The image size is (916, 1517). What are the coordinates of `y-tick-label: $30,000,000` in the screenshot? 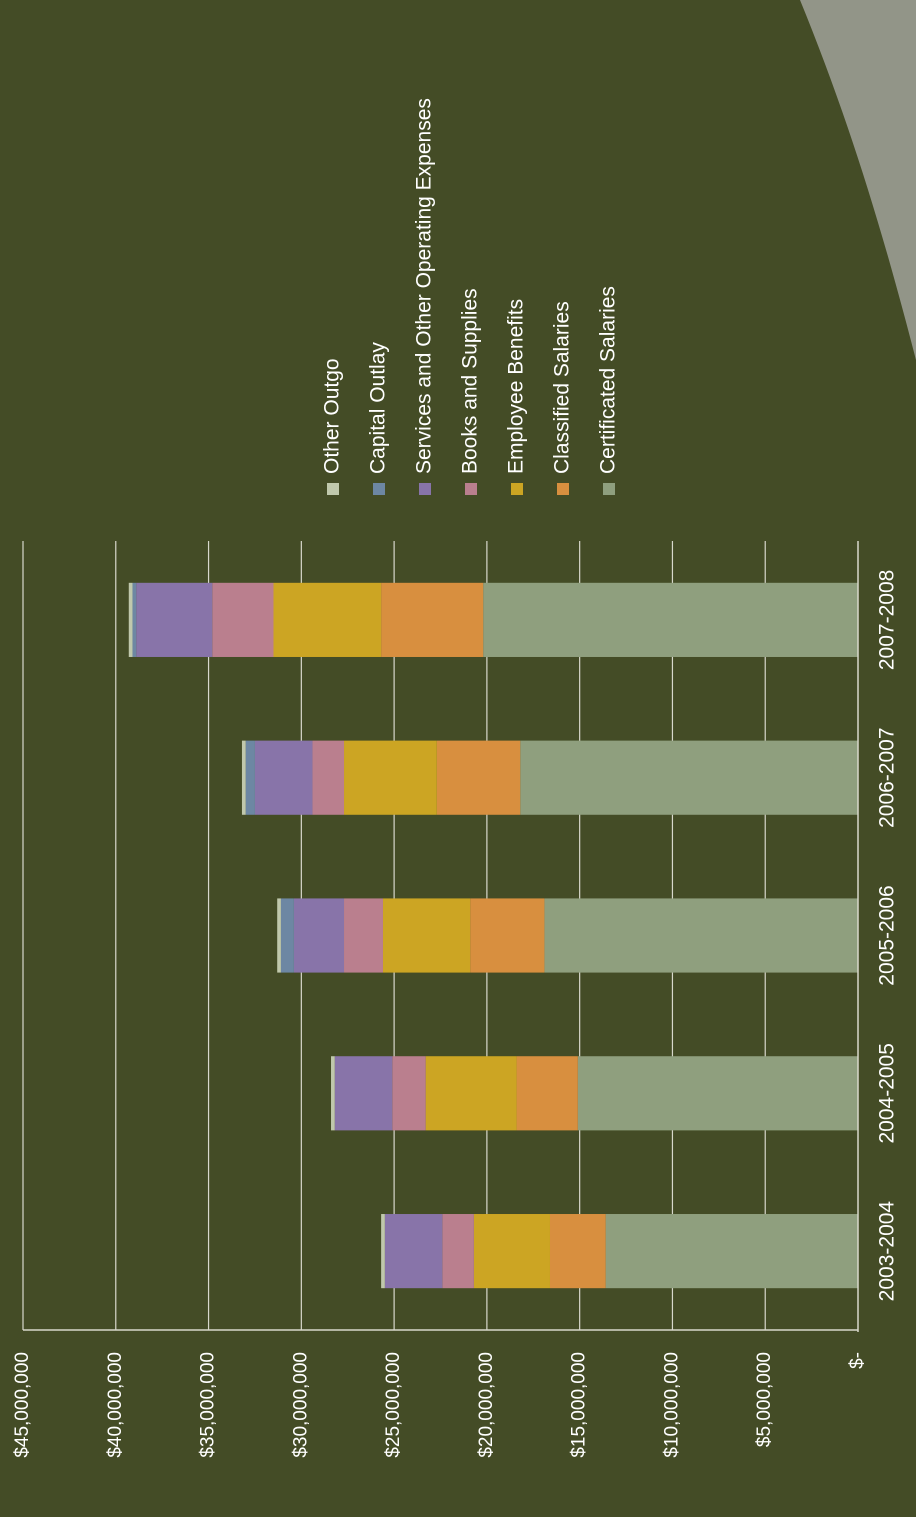 It's located at (300, 1405).